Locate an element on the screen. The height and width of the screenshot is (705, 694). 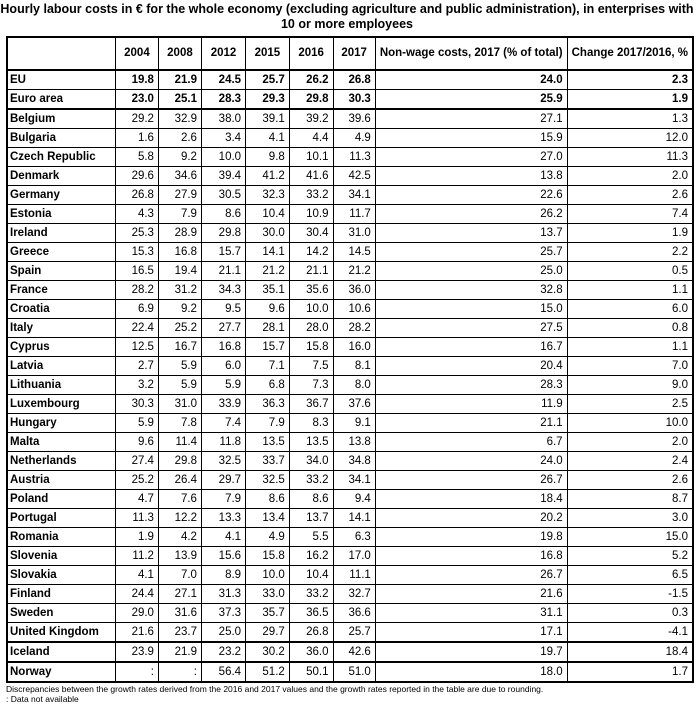
value-cell: 14.1 is located at coordinates (354, 518).